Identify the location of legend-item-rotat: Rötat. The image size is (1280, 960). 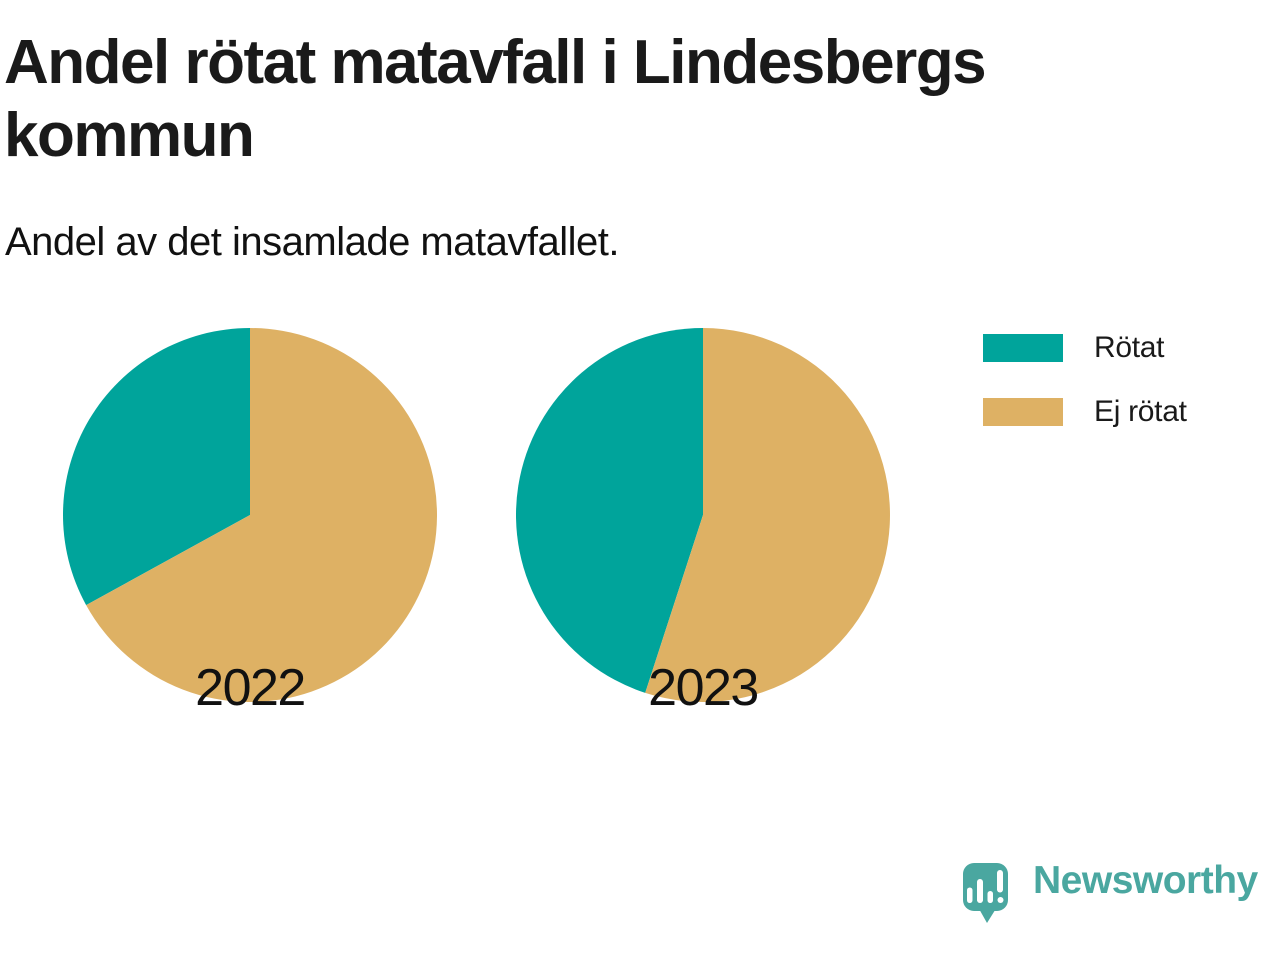
(1085, 348).